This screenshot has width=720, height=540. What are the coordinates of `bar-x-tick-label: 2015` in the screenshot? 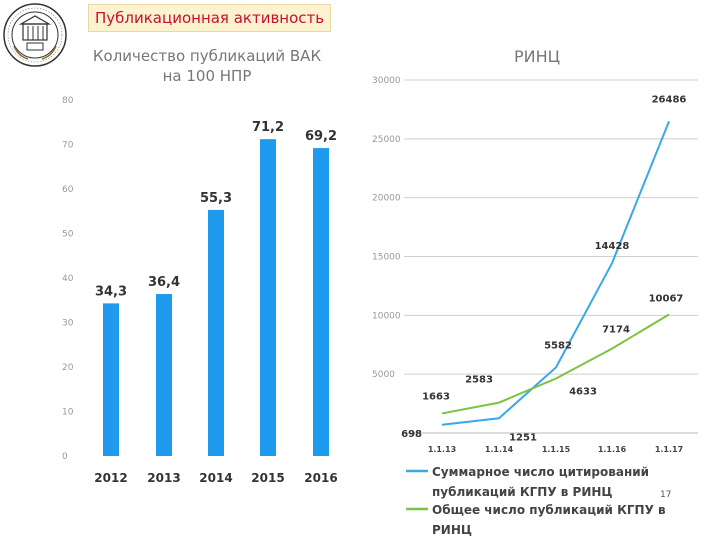 It's located at (267, 478).